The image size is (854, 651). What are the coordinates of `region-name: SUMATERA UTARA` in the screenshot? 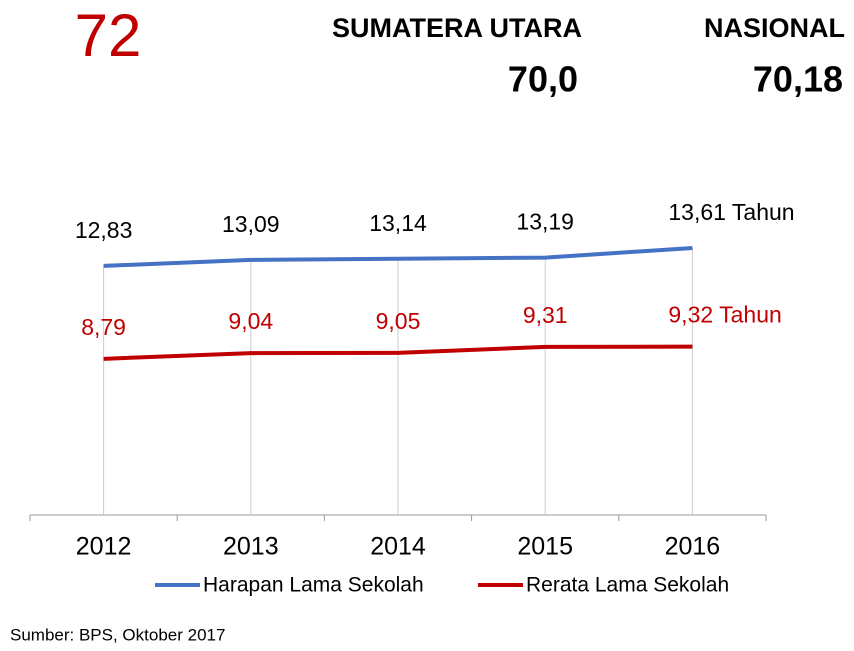 It's located at (457, 28).